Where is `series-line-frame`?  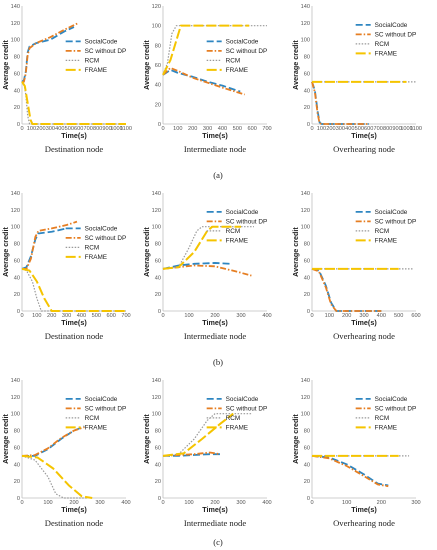 series-line-frame is located at coordinates (73, 103).